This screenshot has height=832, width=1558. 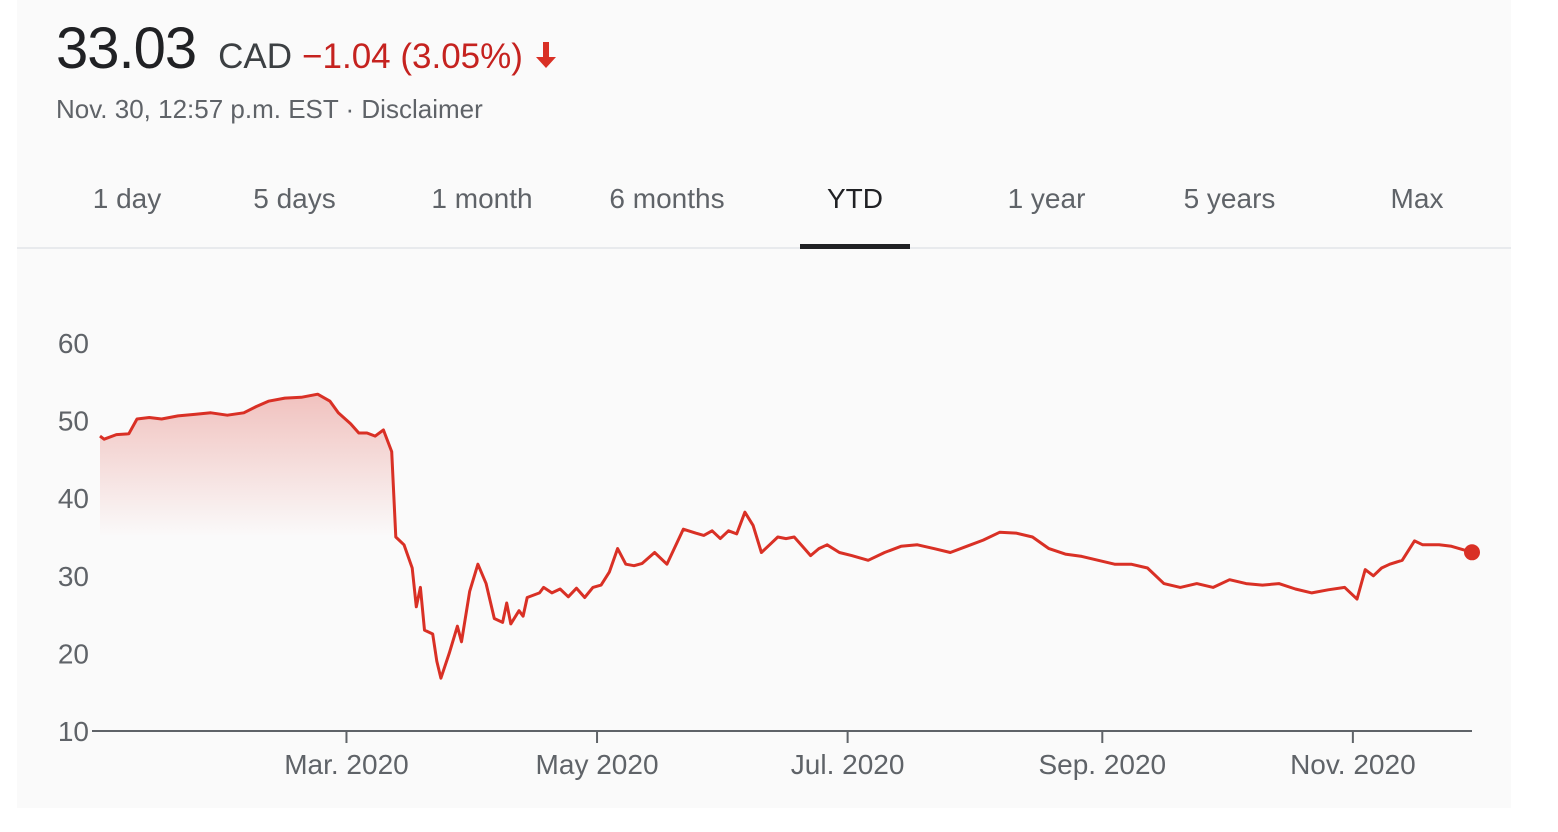 I want to click on tab-1-year: 1 year, so click(x=1046, y=198).